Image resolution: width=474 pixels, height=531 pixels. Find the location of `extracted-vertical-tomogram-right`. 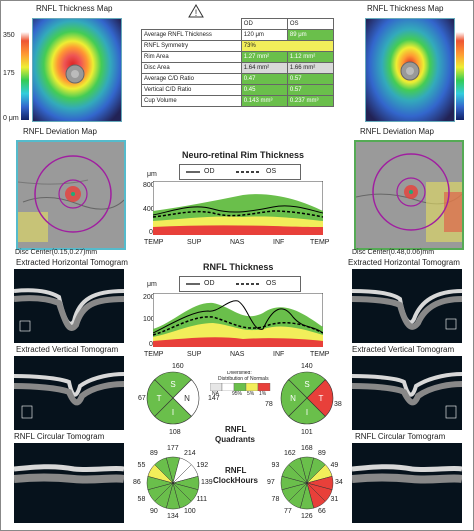

extracted-vertical-tomogram-right is located at coordinates (407, 393).